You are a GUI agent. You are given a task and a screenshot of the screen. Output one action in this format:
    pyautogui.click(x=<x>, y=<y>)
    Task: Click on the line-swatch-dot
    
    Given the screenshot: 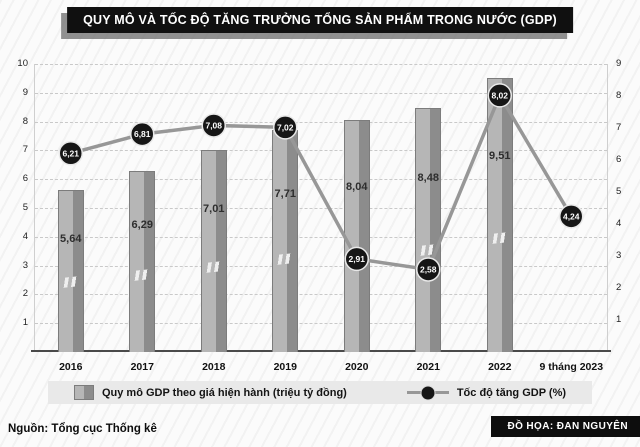 What is the action you would take?
    pyautogui.click(x=428, y=392)
    